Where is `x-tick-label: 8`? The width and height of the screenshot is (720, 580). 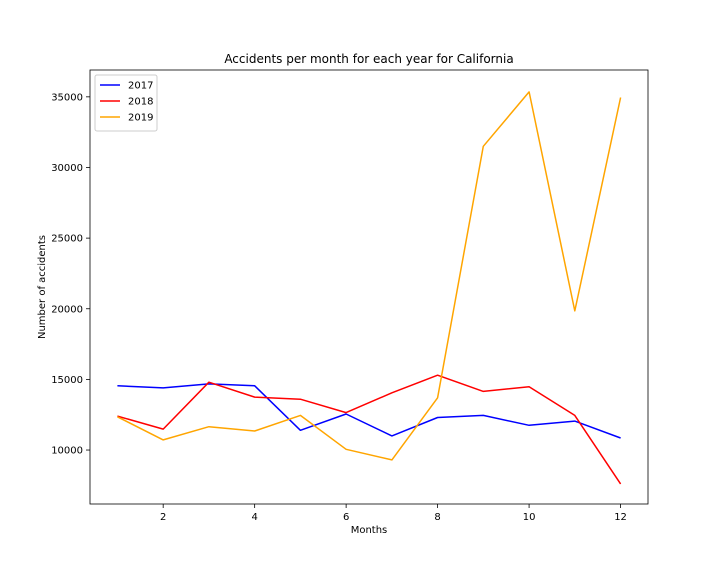
x-tick-label: 8 is located at coordinates (437, 517).